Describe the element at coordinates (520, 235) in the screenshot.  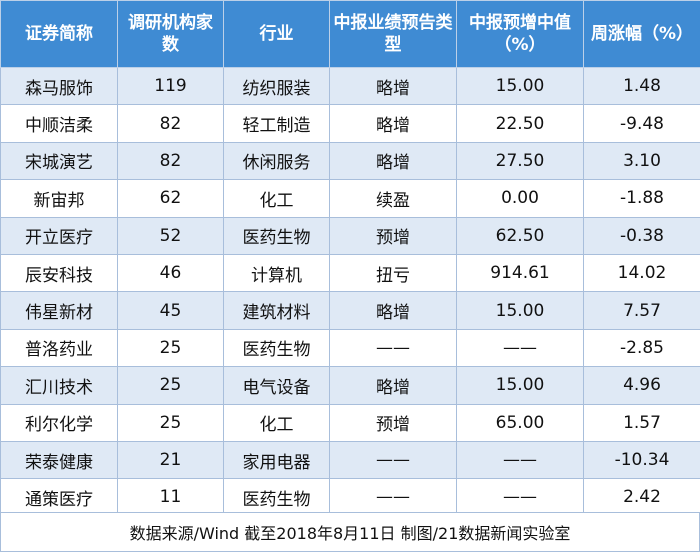
I see `cell-forecast-median: 62.50` at that location.